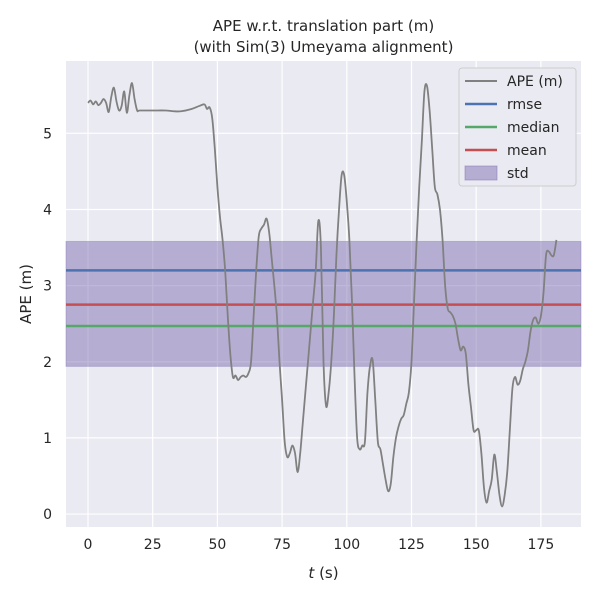  I want to click on legend-swatch-std, so click(481, 173).